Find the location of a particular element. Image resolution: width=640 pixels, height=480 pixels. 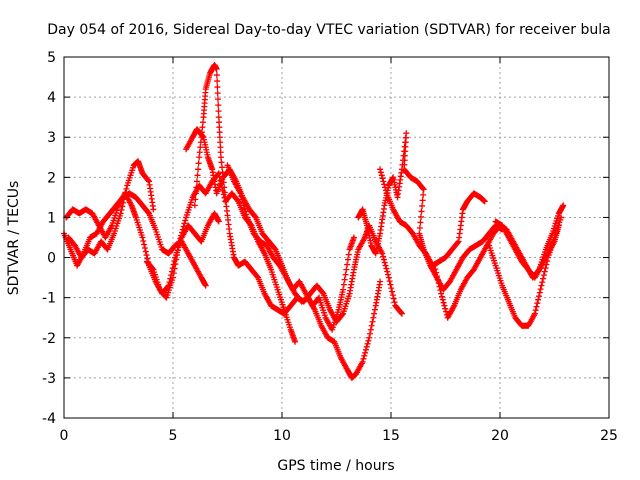

x-tick-label: 10 is located at coordinates (282, 436).